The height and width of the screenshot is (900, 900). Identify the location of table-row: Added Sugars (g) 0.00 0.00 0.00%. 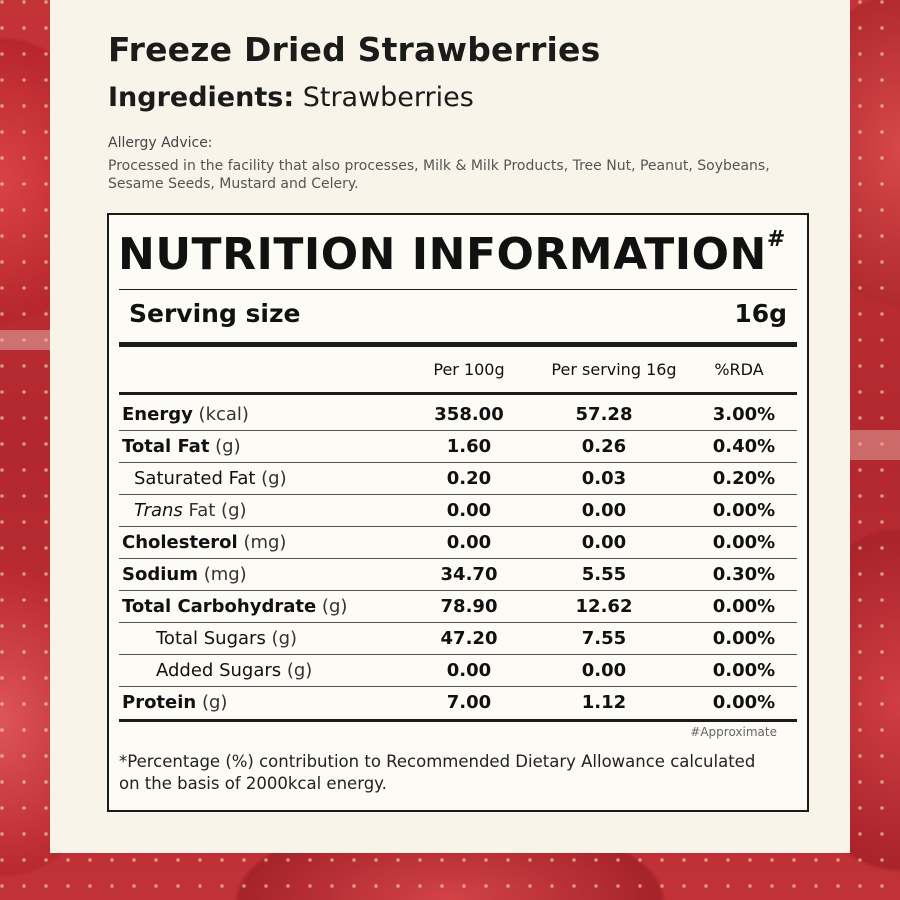
(458, 671).